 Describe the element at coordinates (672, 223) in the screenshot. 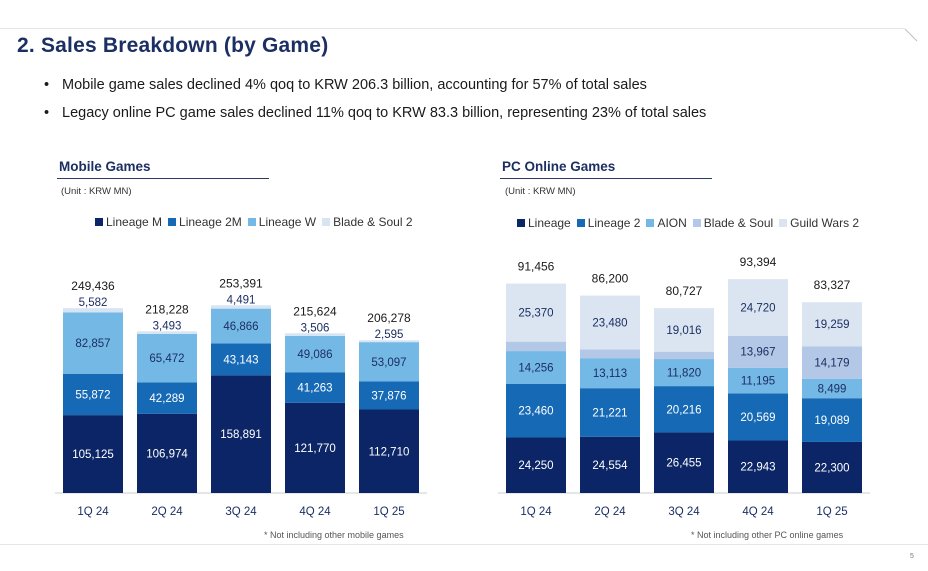

I see `legend-label: AION` at that location.